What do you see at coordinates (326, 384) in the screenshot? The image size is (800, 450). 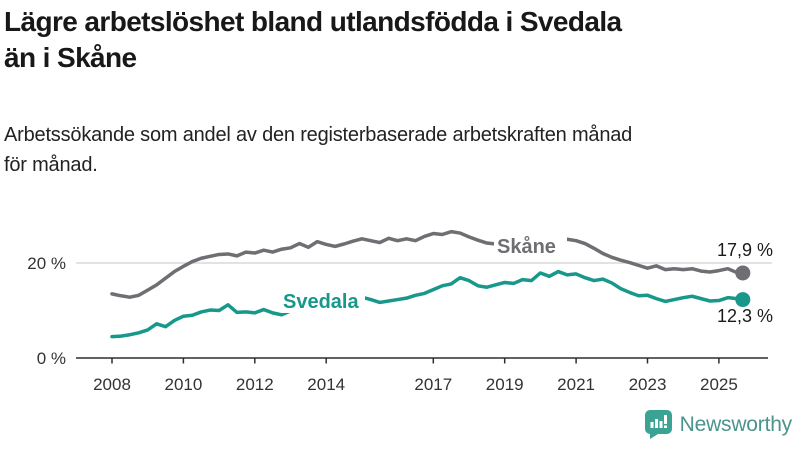 I see `x-axis-label-2014: 2014` at bounding box center [326, 384].